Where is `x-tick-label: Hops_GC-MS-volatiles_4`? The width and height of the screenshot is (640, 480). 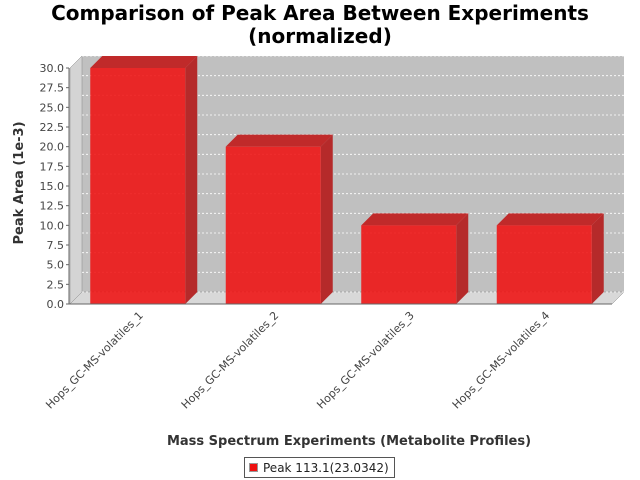
x-tick-label: Hops_GC-MS-volatiles_4 is located at coordinates (501, 360).